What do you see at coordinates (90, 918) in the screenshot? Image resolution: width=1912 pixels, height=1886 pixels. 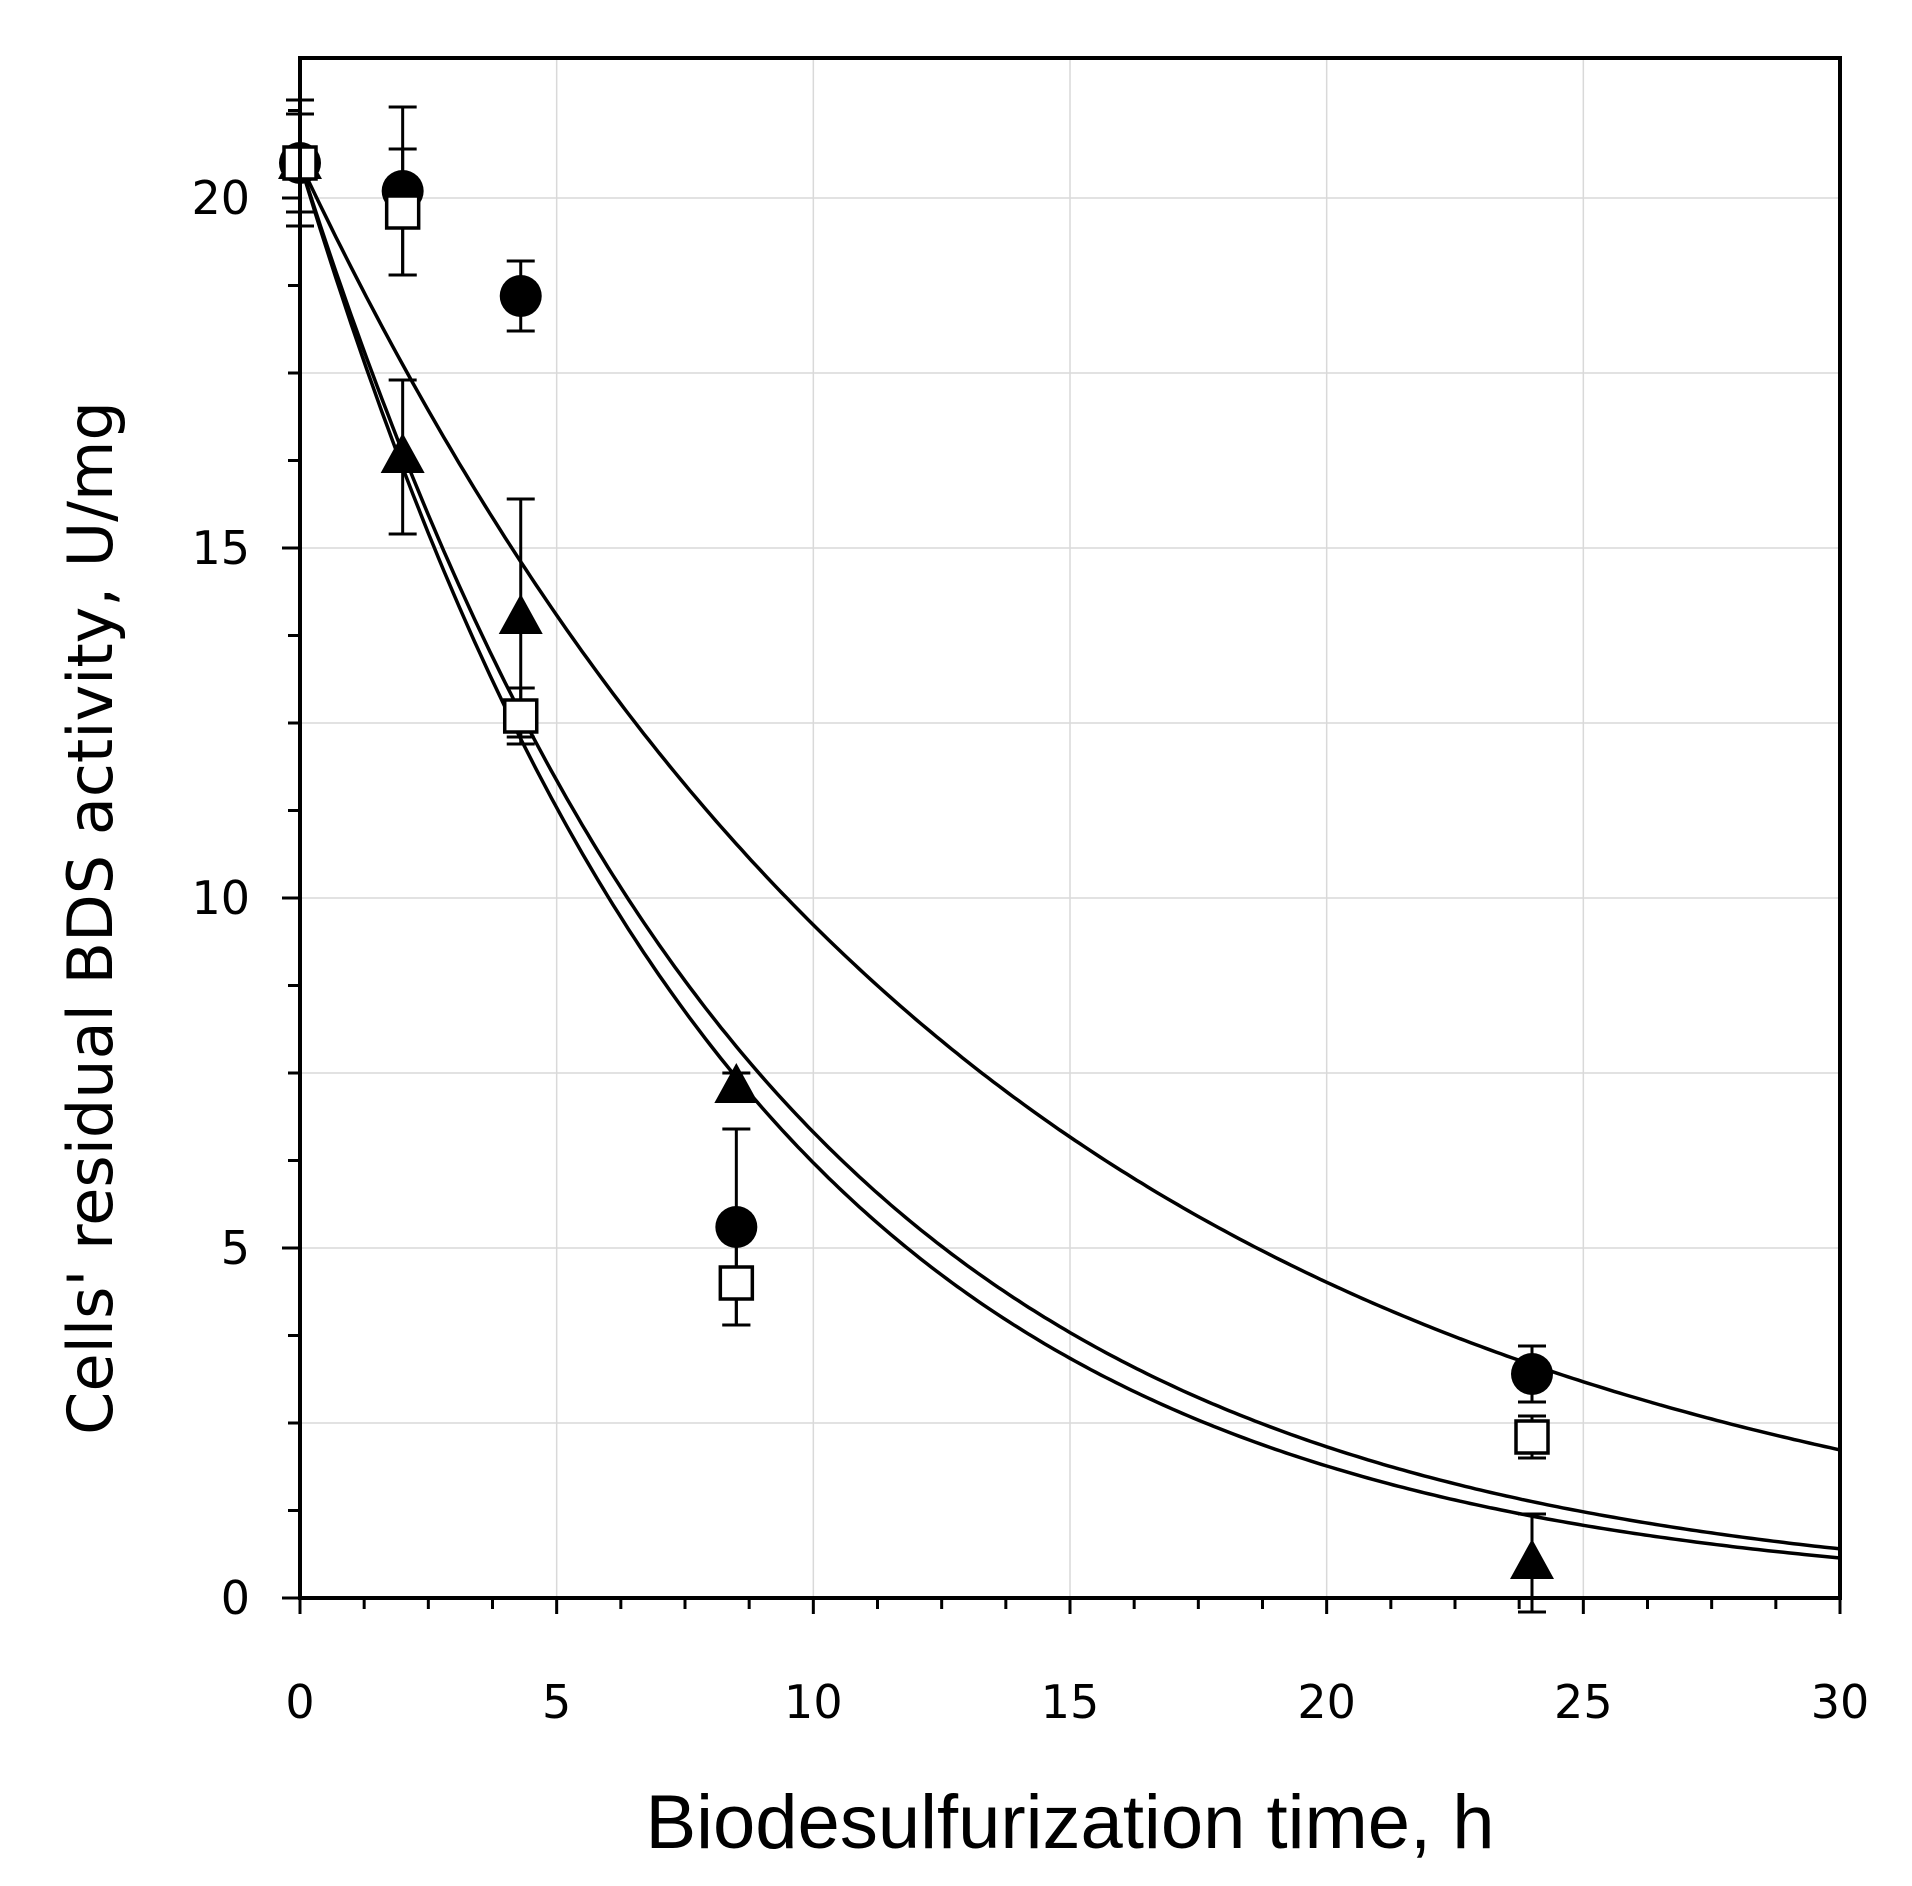 I see `y-axis-title: Cells' residual BDS activity, U/mg` at bounding box center [90, 918].